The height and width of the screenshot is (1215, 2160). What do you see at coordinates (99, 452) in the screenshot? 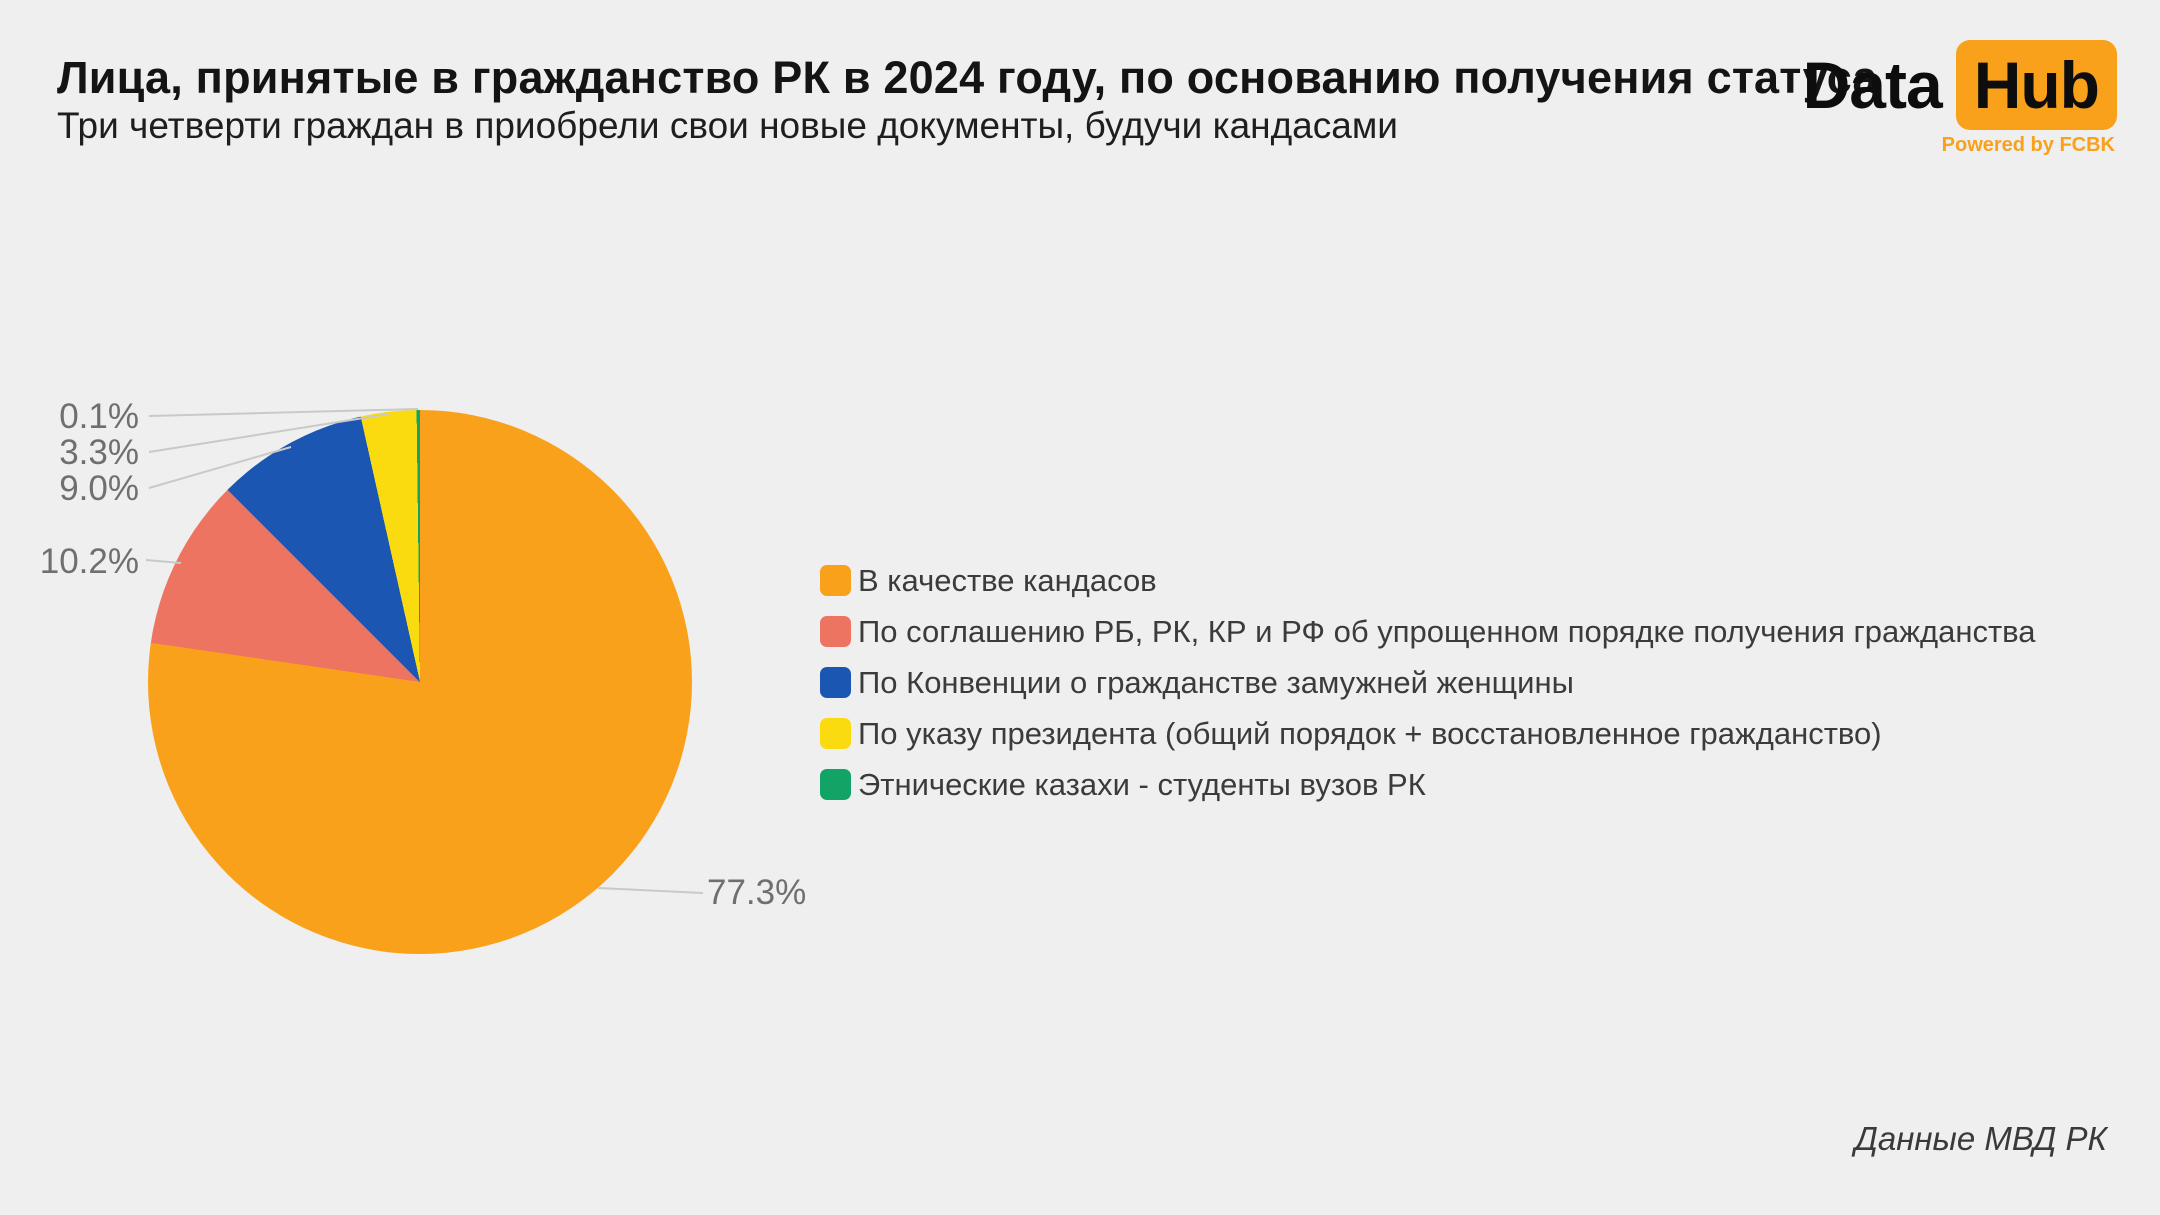
I see `pie-label-yellow: 3.3%` at bounding box center [99, 452].